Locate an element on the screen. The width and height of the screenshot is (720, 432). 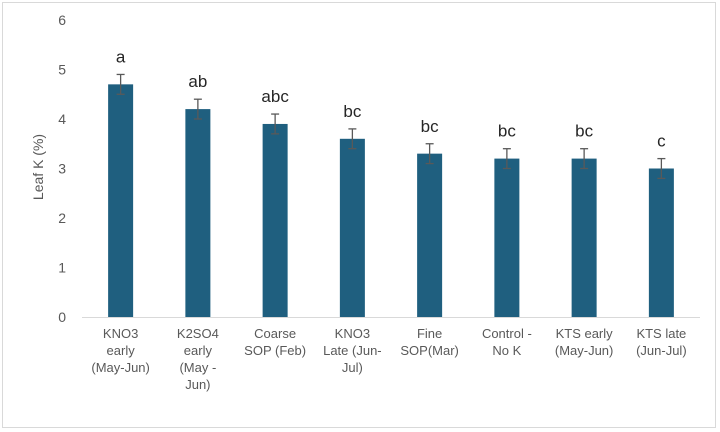
category-label: Fine SOP(Mar) is located at coordinates (429, 342).